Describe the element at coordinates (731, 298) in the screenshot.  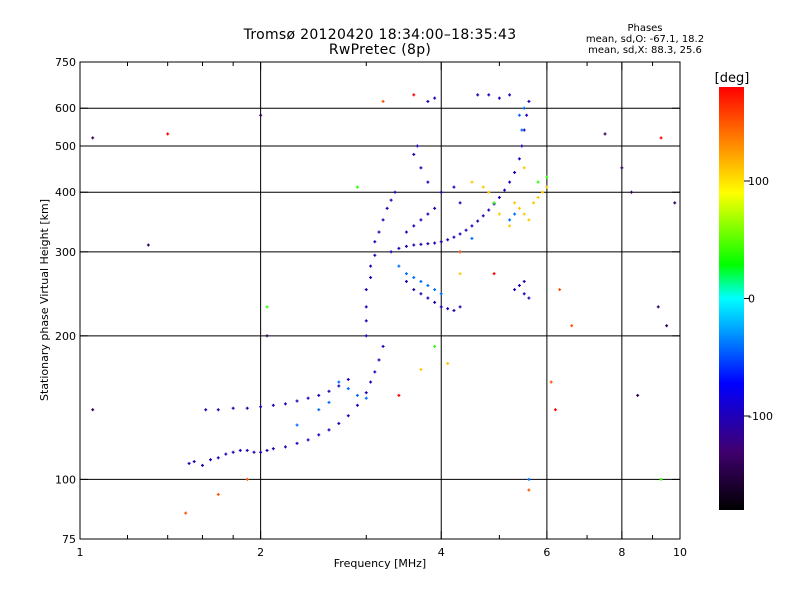
I see `colorbar` at that location.